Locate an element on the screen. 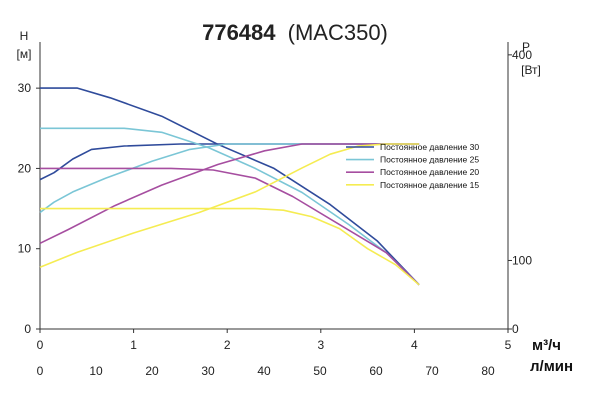 Image resolution: width=600 pixels, height=400 pixels. x-lpm-tick-label: 70 is located at coordinates (432, 371).